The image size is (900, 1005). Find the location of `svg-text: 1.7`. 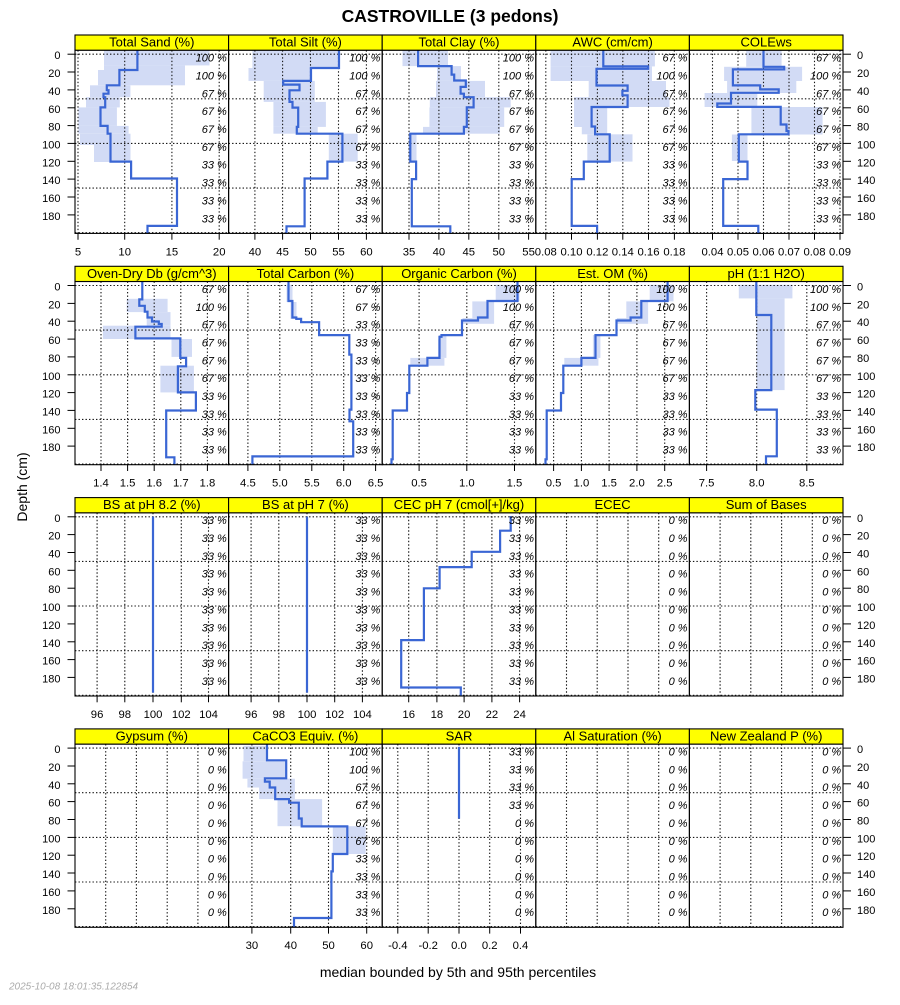

svg-text: 1.7 is located at coordinates (181, 484).